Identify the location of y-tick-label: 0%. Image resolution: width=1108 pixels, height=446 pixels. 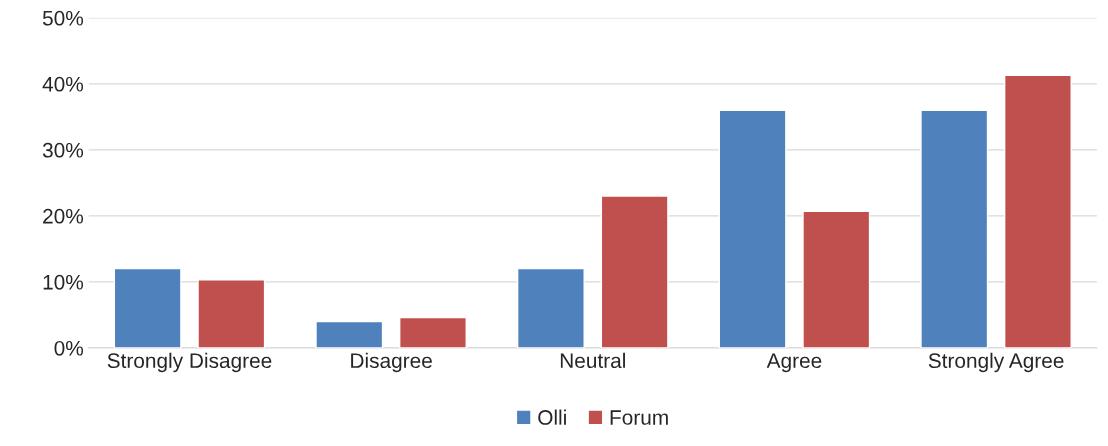
(69, 348).